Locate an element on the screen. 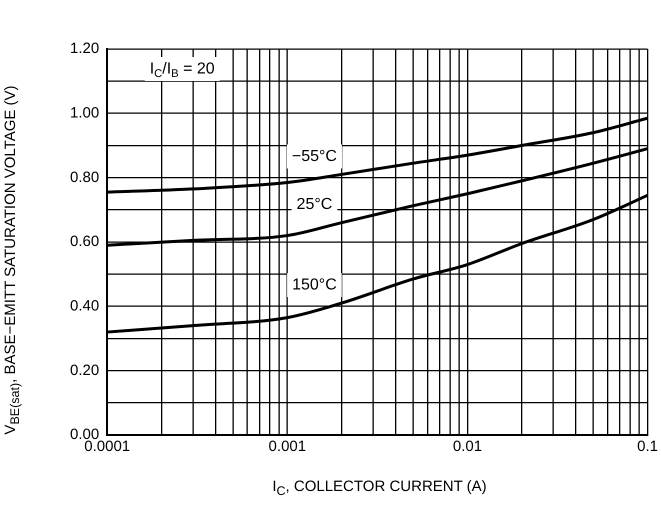  y-tick-label: 0.60 is located at coordinates (85, 241).